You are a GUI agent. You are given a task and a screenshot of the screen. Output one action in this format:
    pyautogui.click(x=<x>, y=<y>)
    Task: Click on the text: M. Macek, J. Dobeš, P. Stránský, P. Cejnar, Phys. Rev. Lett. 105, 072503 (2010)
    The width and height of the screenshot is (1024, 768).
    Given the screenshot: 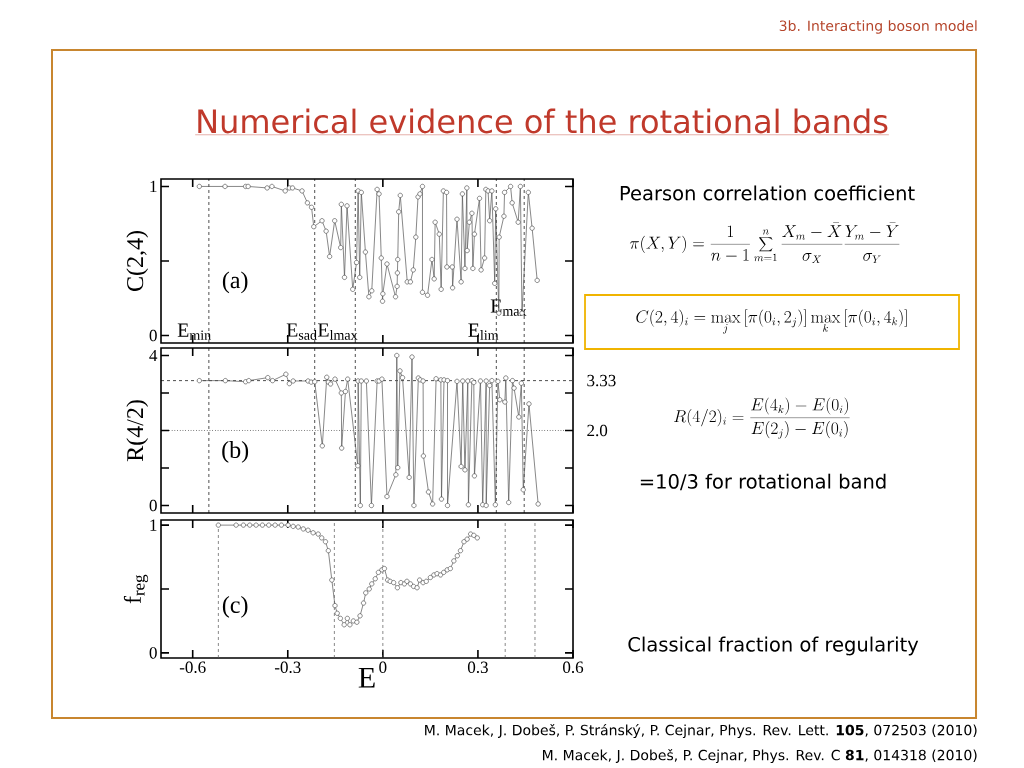 What is the action you would take?
    pyautogui.click(x=701, y=731)
    